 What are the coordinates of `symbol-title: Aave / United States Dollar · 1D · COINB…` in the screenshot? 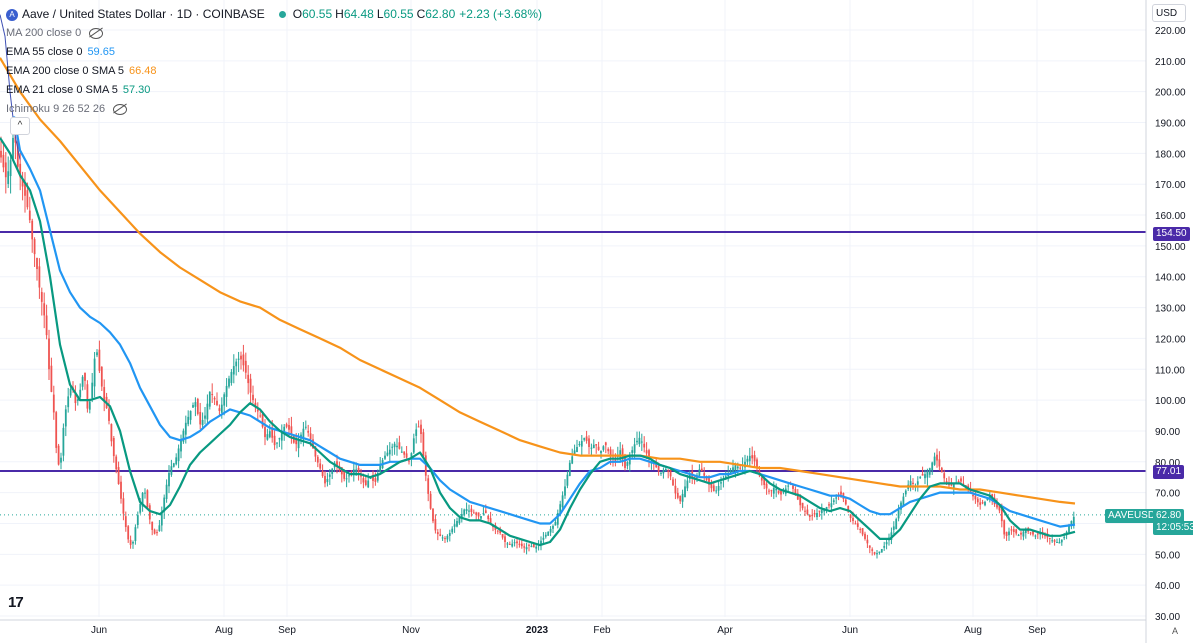 It's located at (143, 14).